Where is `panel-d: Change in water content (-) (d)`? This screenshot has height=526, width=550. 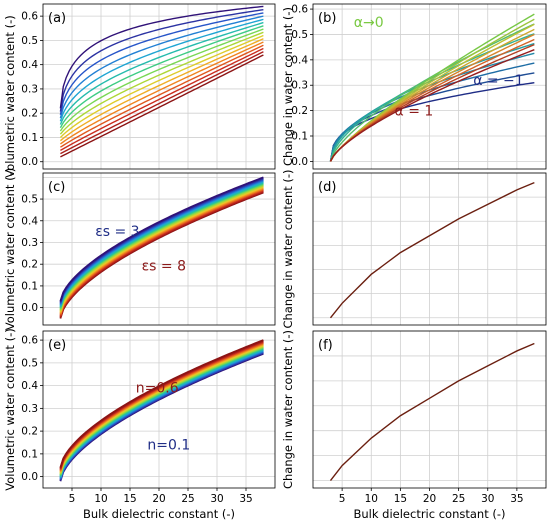 panel-d: Change in water content (-) (d) is located at coordinates (414, 249).